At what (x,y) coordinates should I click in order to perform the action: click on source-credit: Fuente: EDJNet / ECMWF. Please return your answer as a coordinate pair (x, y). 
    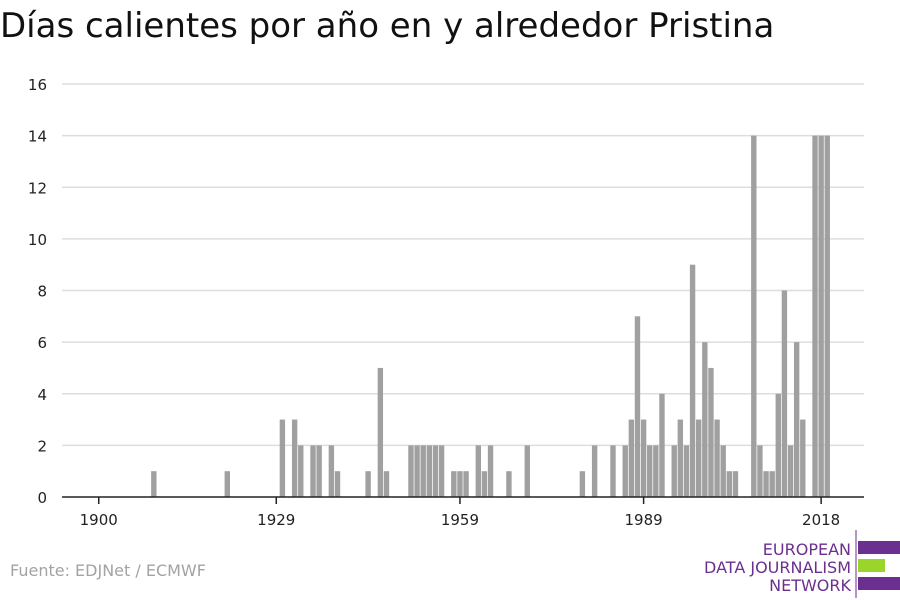
    Looking at the image, I should click on (108, 570).